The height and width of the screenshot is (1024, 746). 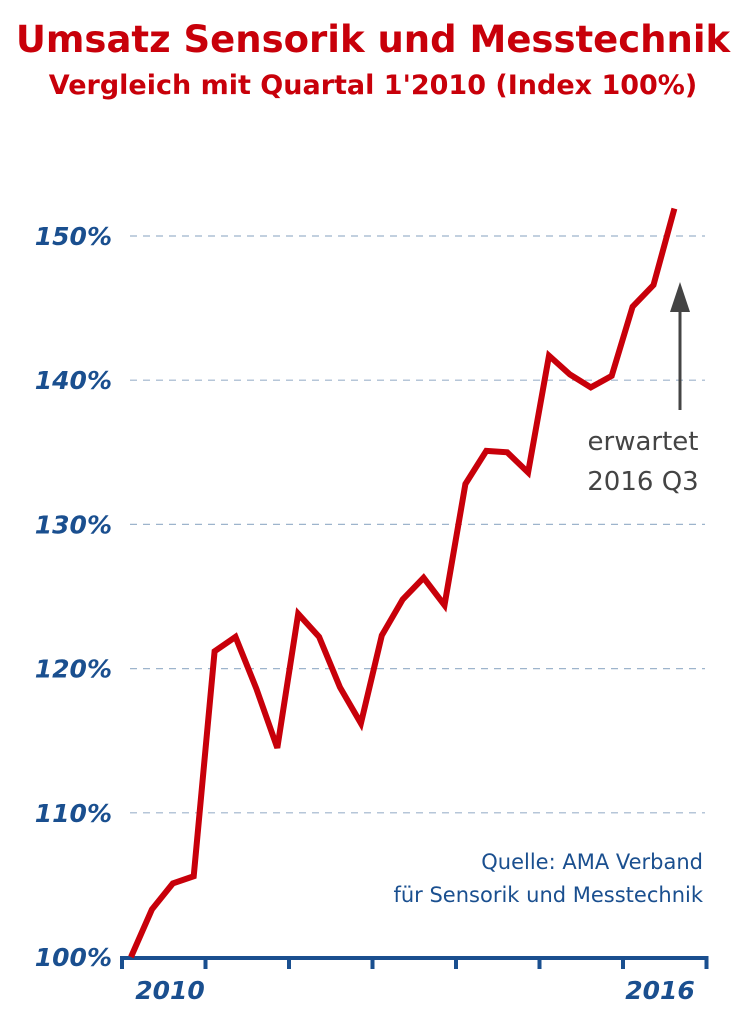 I want to click on source-line2: für Sensorik und Messtechnik, so click(x=548, y=895).